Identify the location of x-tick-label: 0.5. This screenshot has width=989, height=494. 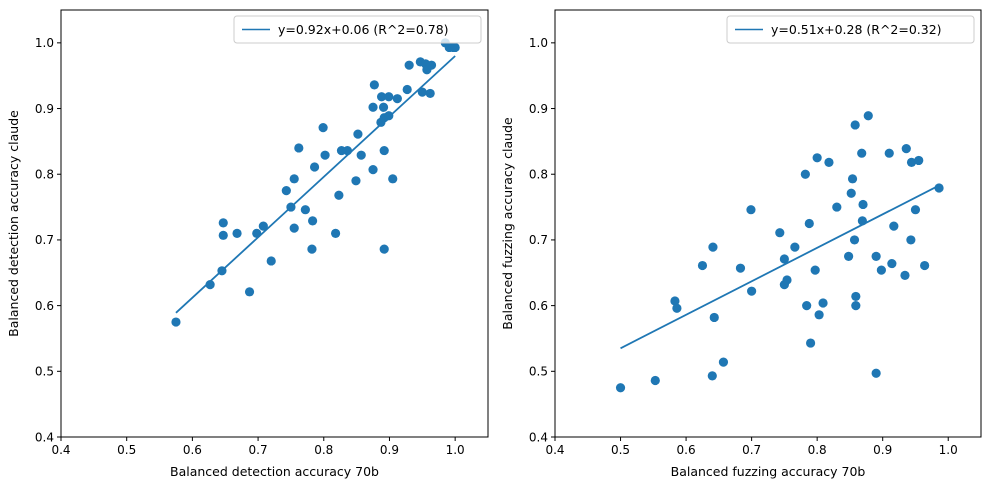
(620, 450).